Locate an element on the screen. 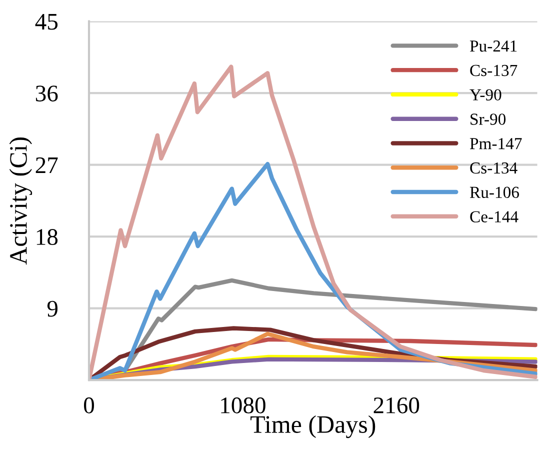 The height and width of the screenshot is (453, 546). y-tick-label: 36 is located at coordinates (47, 94).